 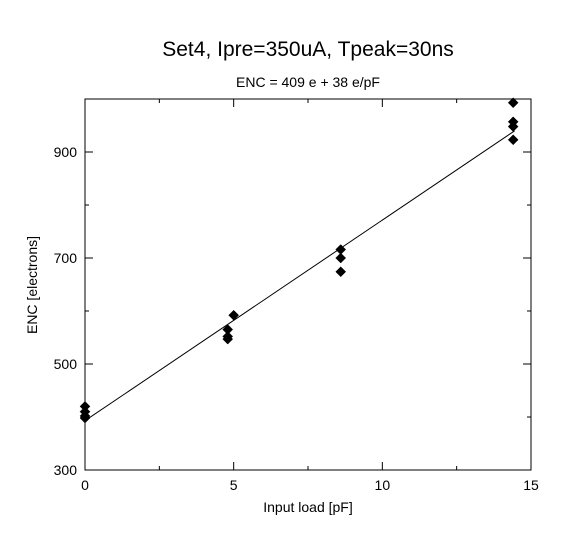 What do you see at coordinates (66, 152) in the screenshot?
I see `y-tick-label: 900` at bounding box center [66, 152].